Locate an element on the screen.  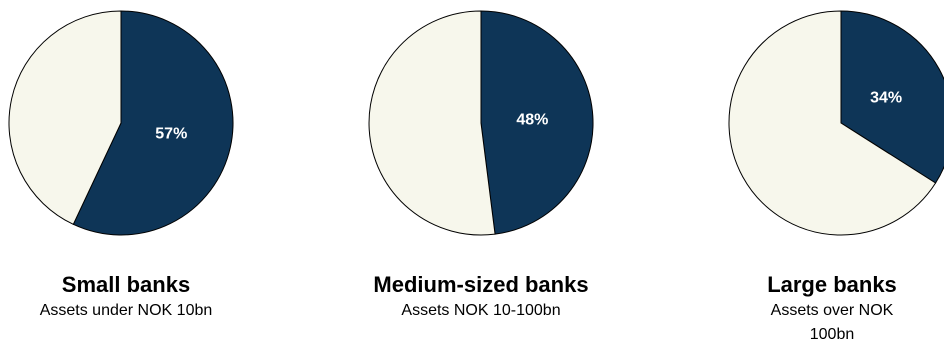
chart-subtitle: Assets over NOK 100bn is located at coordinates (832, 322).